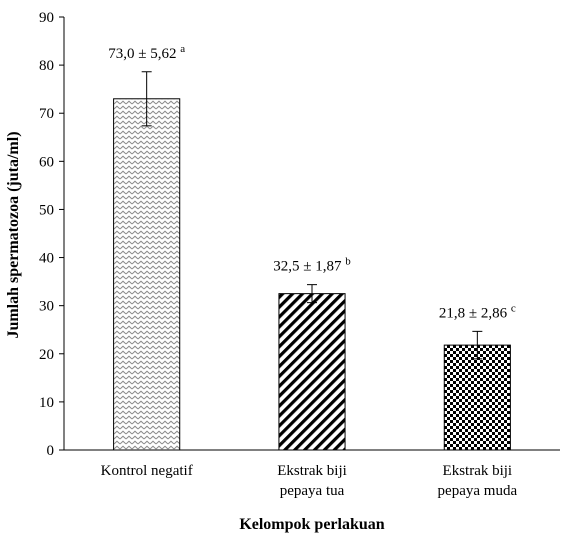 The image size is (565, 537). I want to click on y-tick-label: 20, so click(46, 355).